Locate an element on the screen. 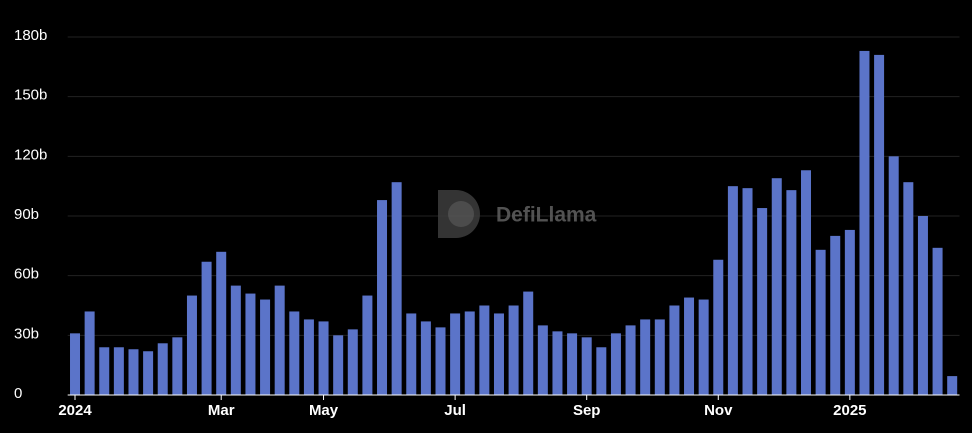  y-tick-label: 90b is located at coordinates (26, 214).